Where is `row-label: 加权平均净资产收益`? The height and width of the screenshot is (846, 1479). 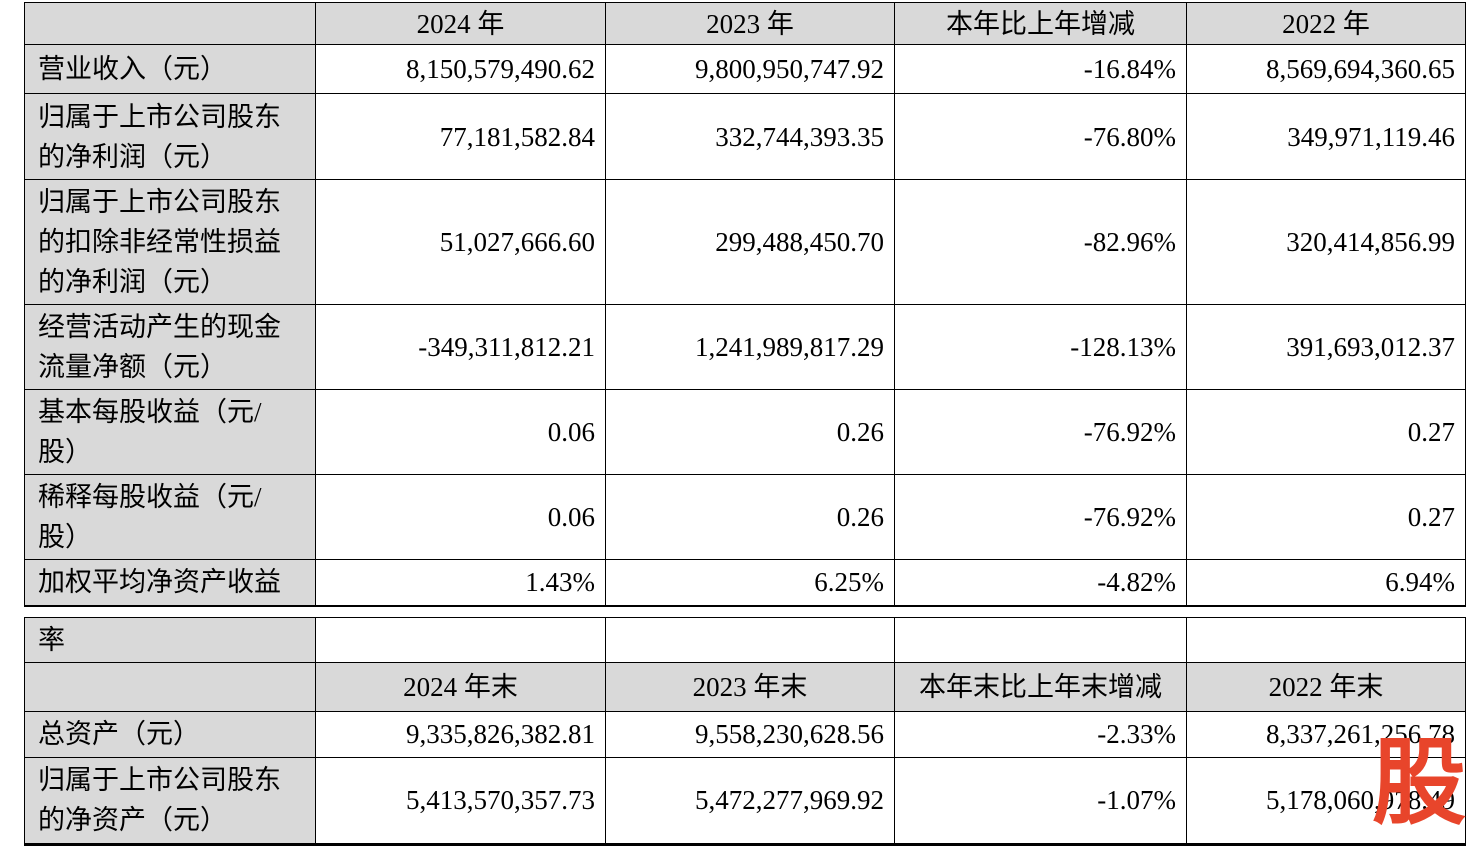
row-label: 加权平均净资产收益 is located at coordinates (170, 582).